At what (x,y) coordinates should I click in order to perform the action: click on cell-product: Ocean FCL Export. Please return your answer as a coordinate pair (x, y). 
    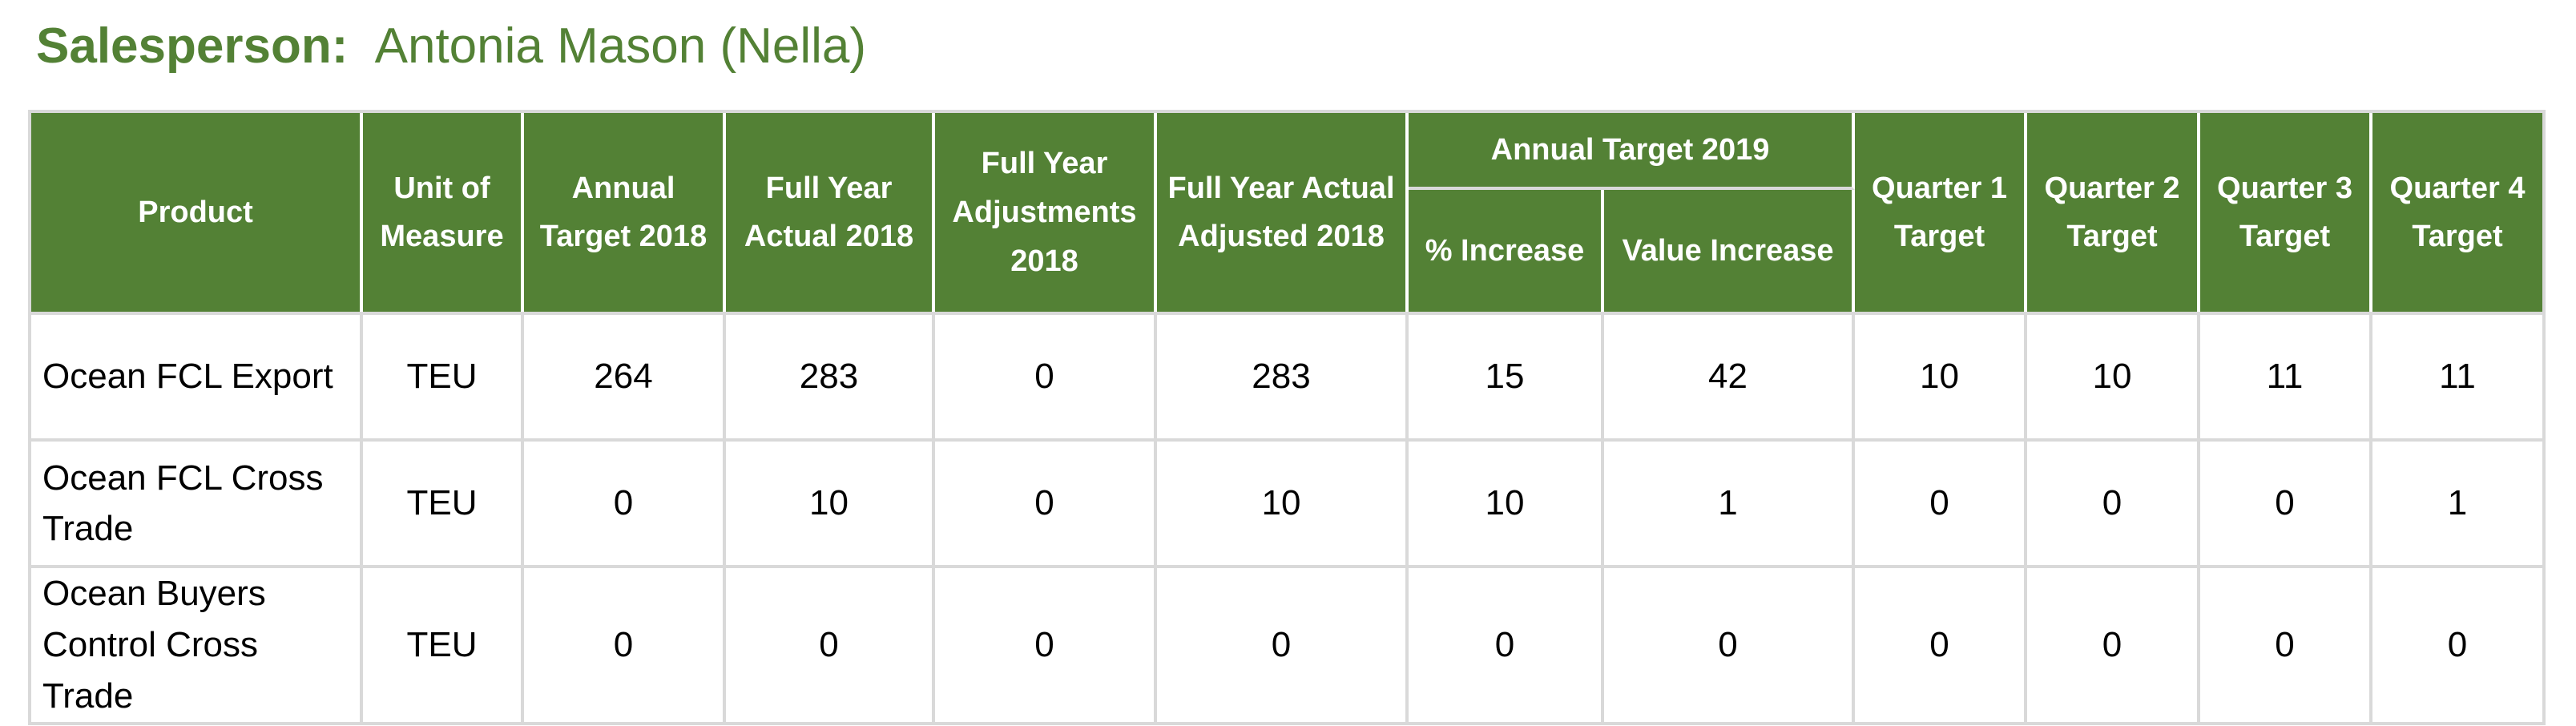
    Looking at the image, I should click on (197, 375).